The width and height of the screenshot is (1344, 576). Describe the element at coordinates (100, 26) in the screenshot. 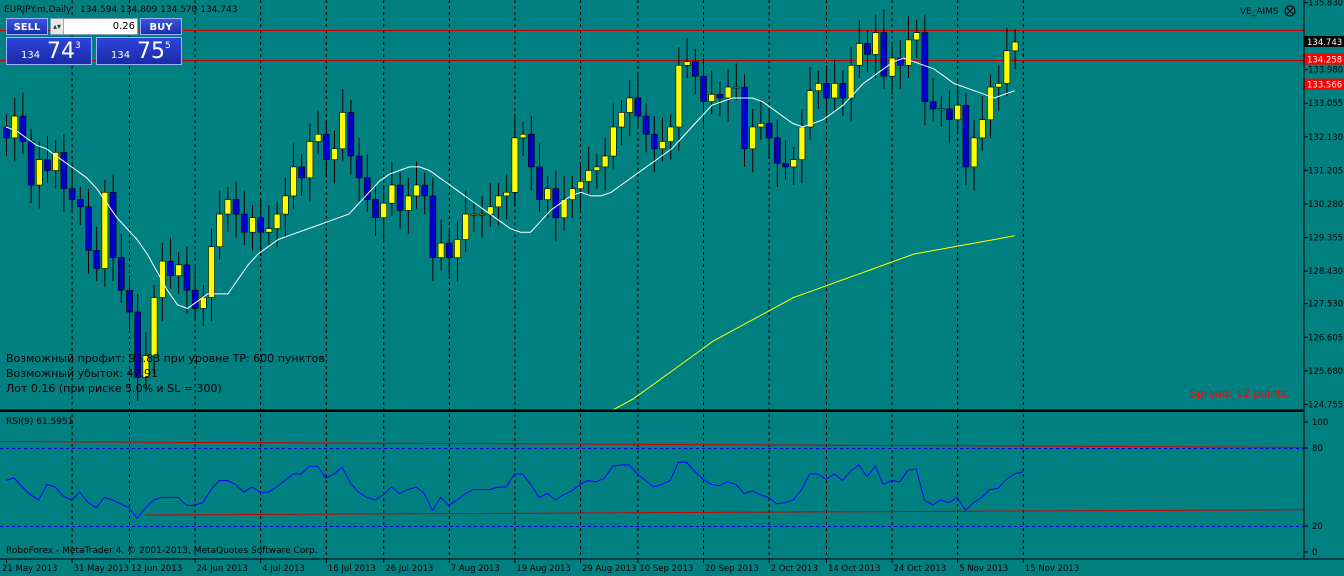

I see `lot-size-input` at that location.